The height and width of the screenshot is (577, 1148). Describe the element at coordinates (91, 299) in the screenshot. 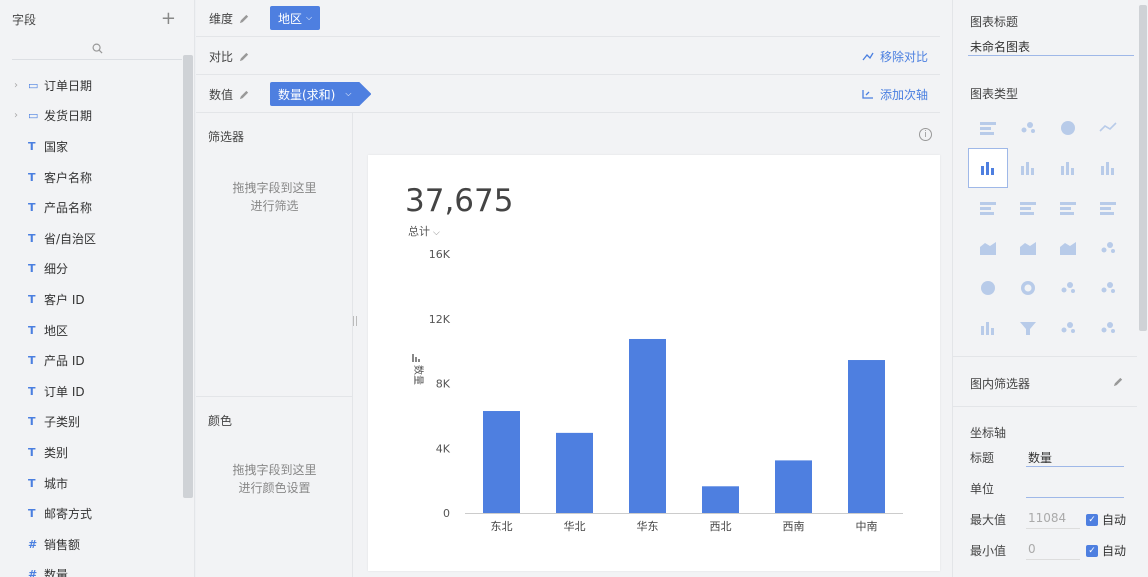

I see `field-item: T 客户 ID` at that location.